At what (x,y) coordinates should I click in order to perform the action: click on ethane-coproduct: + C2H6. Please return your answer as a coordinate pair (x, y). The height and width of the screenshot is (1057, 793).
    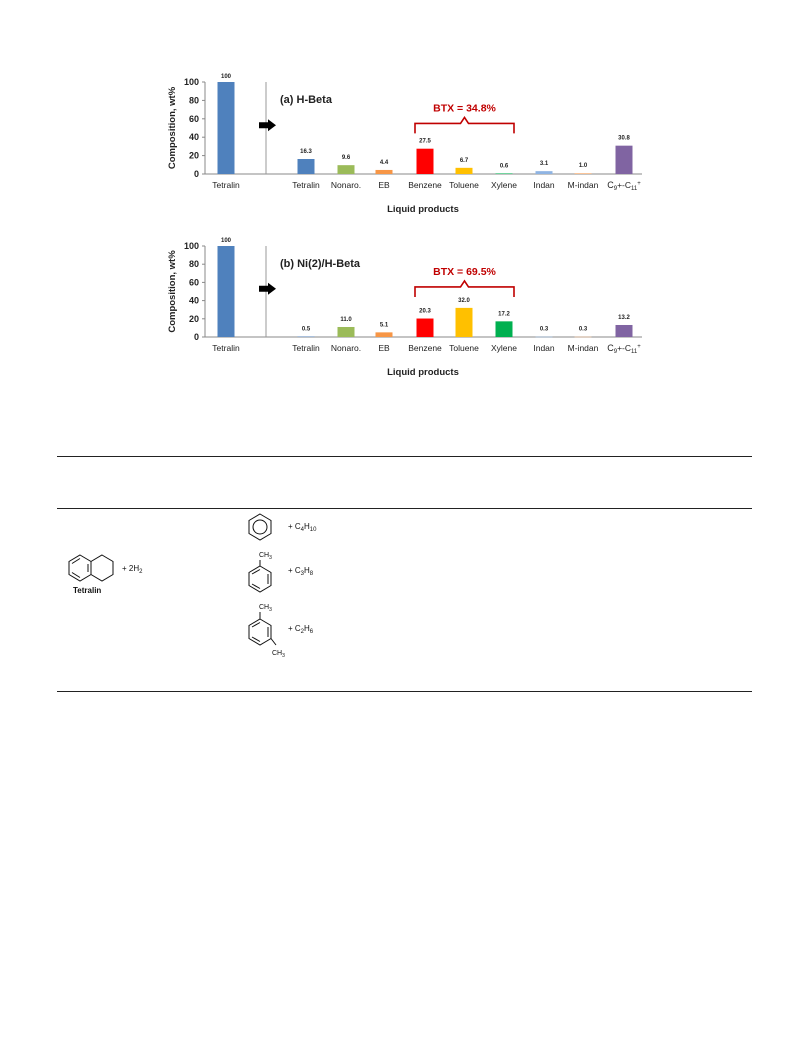
    Looking at the image, I should click on (301, 629).